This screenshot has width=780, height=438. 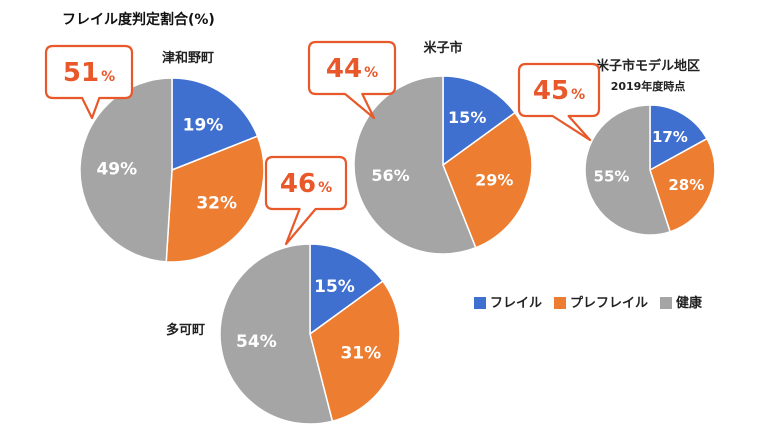 What do you see at coordinates (689, 303) in the screenshot?
I see `legend-label: 健康` at bounding box center [689, 303].